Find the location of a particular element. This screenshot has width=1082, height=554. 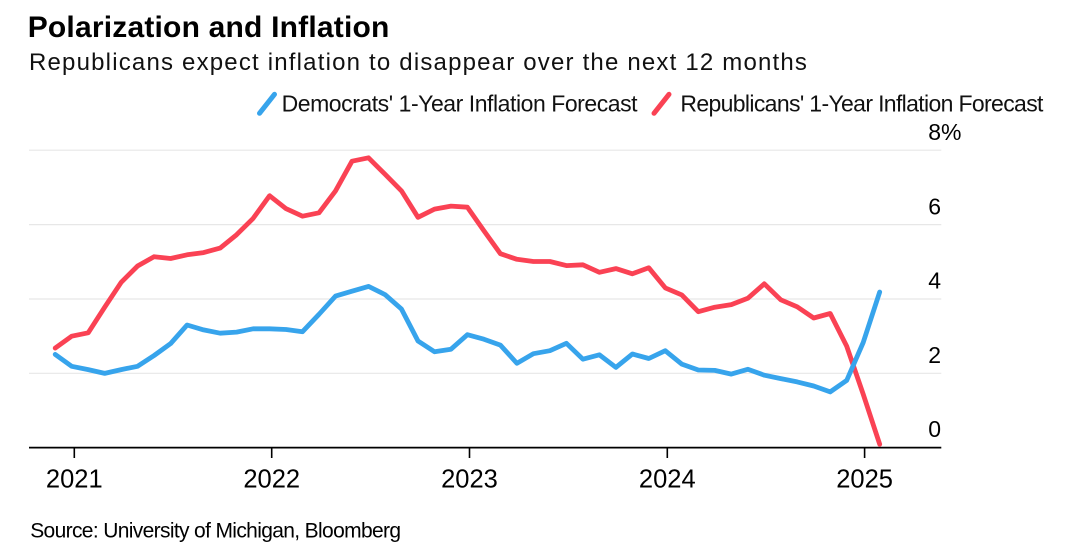

svg-text: 2022 is located at coordinates (271, 479).